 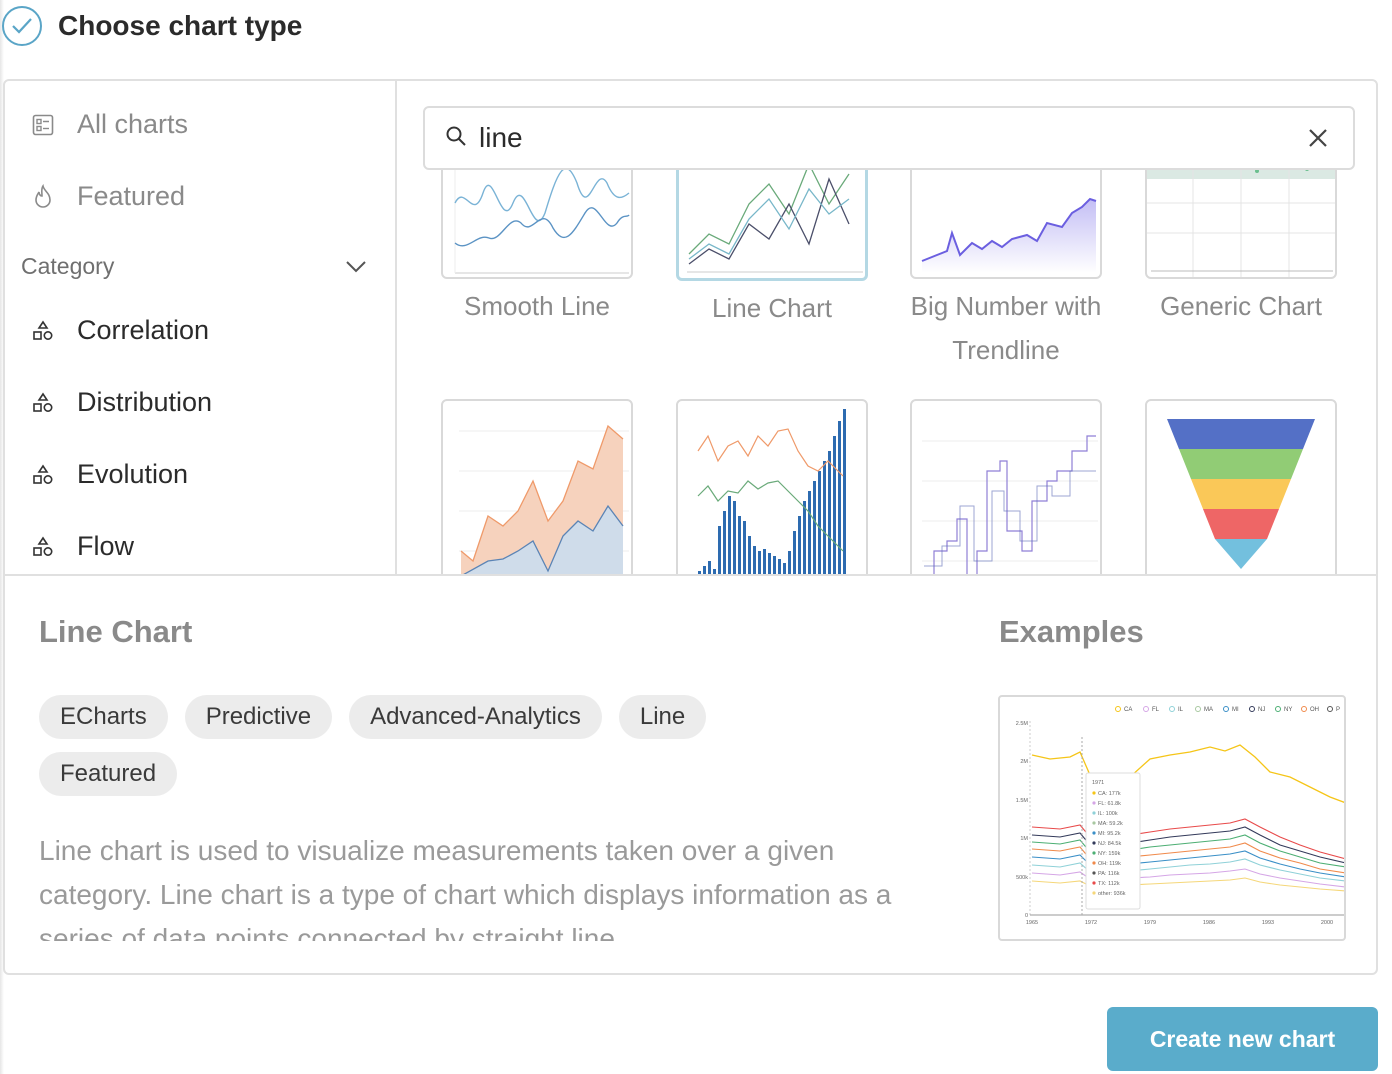 What do you see at coordinates (1022, 801) in the screenshot?
I see `y-tick: 1.5M` at bounding box center [1022, 801].